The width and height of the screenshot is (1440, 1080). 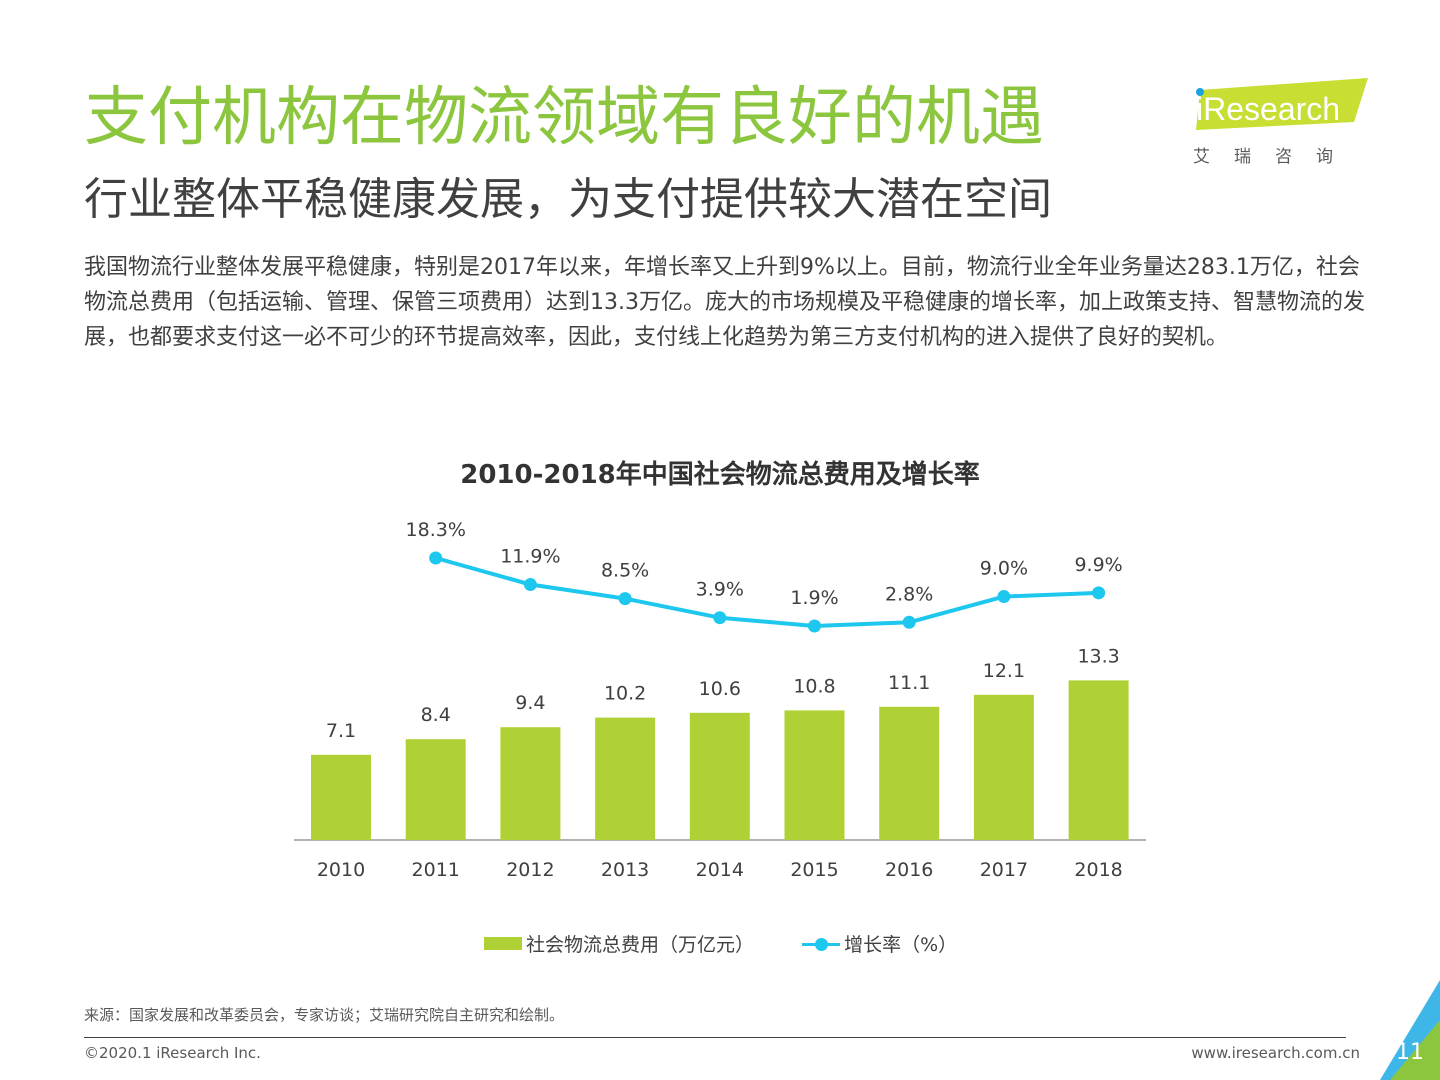 I want to click on chart-title: 2010-2018年中国社会物流总费用及增长率, so click(x=720, y=475).